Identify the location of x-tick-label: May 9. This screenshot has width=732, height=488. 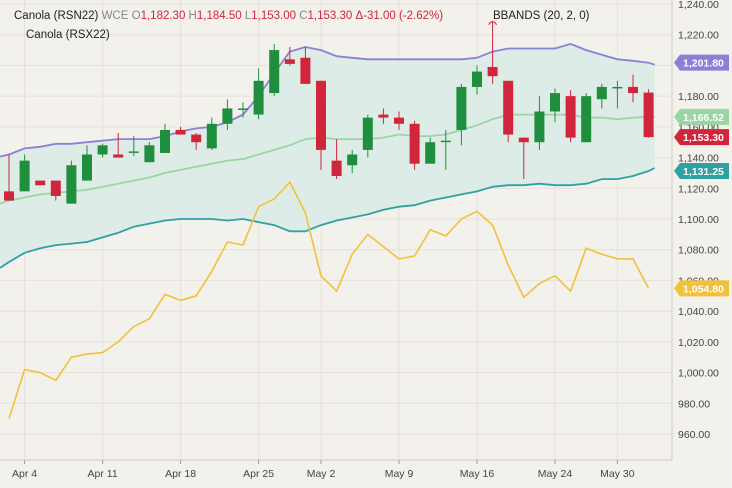
(399, 474).